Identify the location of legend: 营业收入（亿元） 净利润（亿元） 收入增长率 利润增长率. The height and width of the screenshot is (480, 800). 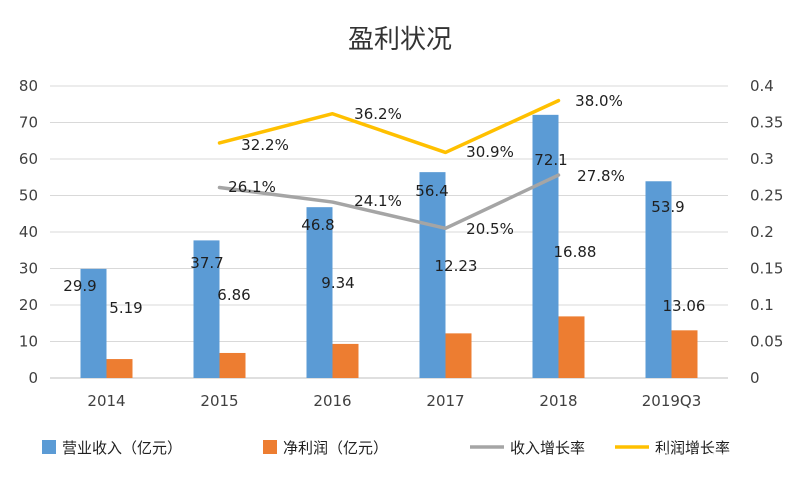
(386, 448).